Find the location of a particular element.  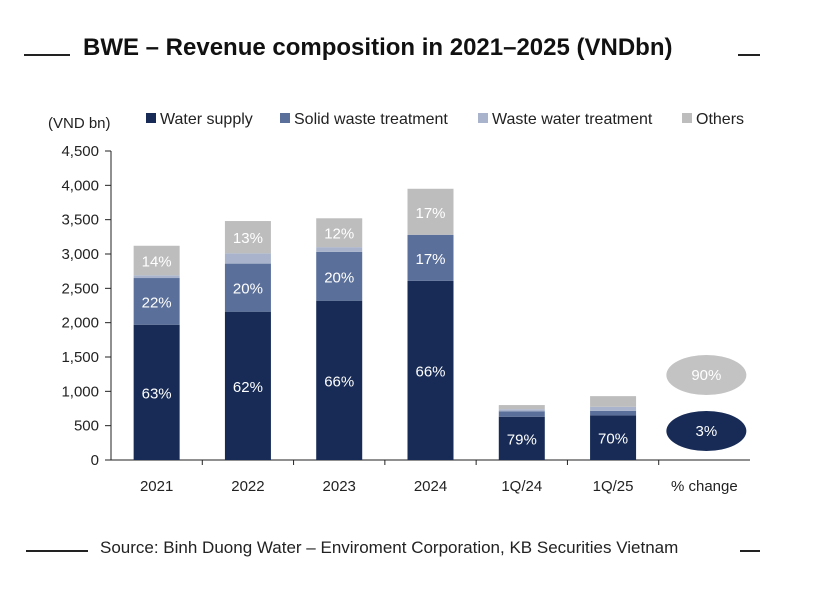

bar-data-label: 62% is located at coordinates (248, 387).